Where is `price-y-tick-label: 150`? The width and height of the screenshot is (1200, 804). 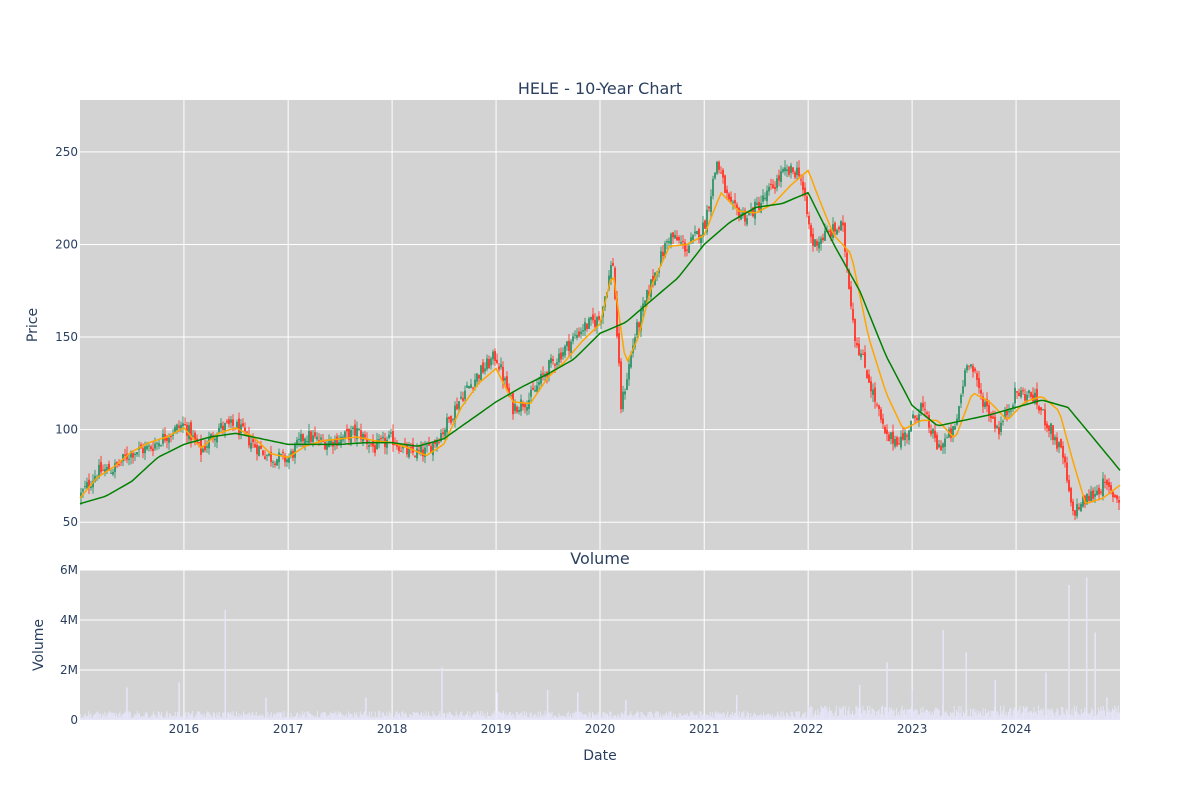 price-y-tick-label: 150 is located at coordinates (66, 337).